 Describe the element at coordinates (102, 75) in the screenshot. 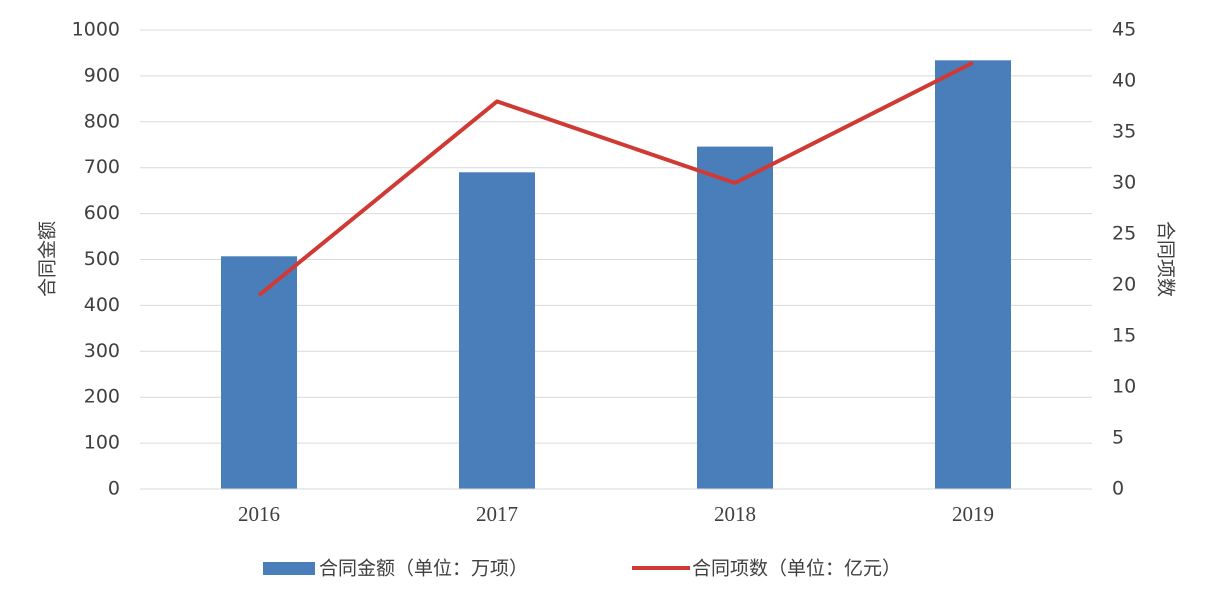

I see `y-tick-label: 900` at that location.